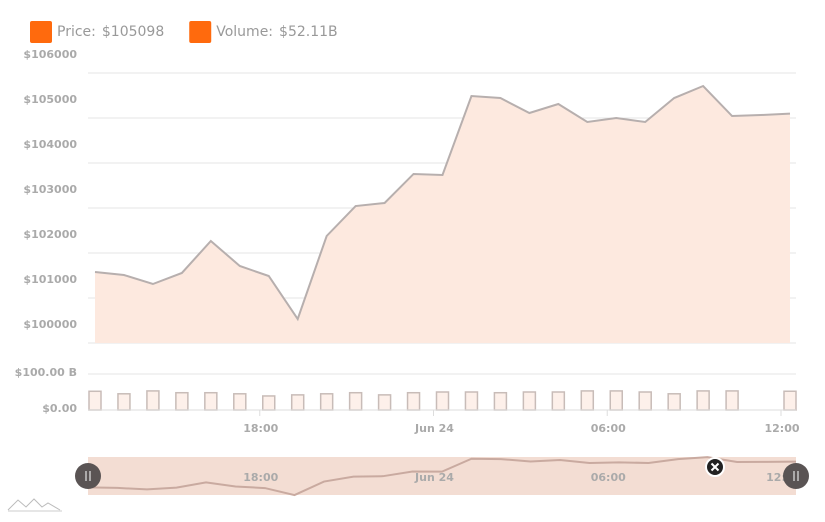 The image size is (825, 522). Describe the element at coordinates (434, 477) in the screenshot. I see `navigator-label: Jun 24` at that location.